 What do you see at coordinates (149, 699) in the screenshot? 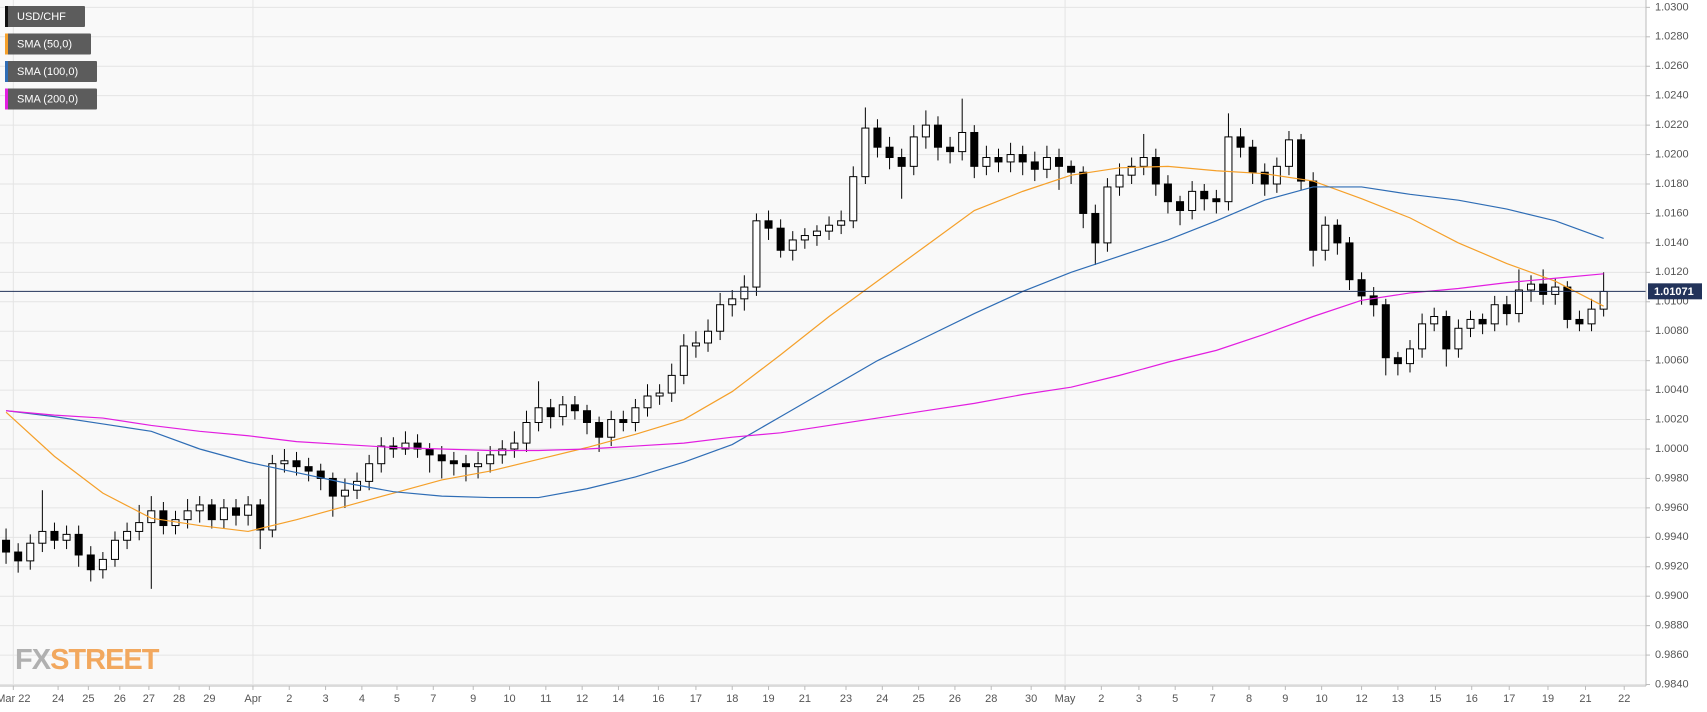
I see `x-tick-label: 27` at bounding box center [149, 699].